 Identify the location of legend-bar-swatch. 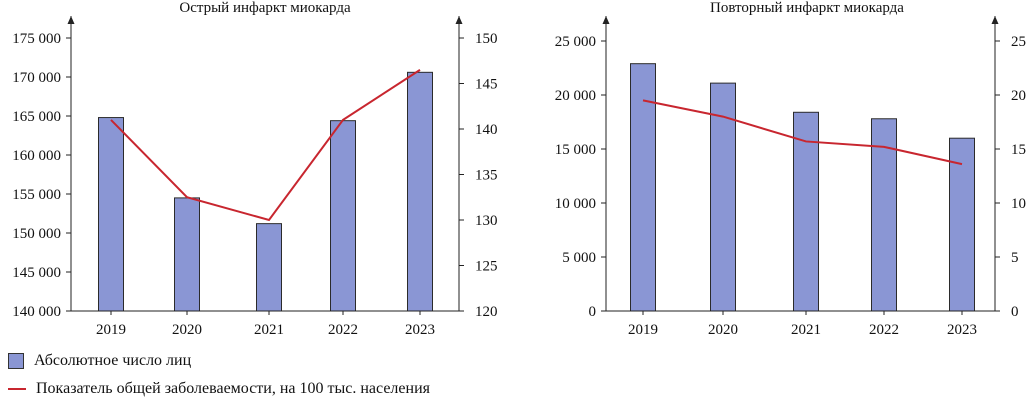
(16, 361).